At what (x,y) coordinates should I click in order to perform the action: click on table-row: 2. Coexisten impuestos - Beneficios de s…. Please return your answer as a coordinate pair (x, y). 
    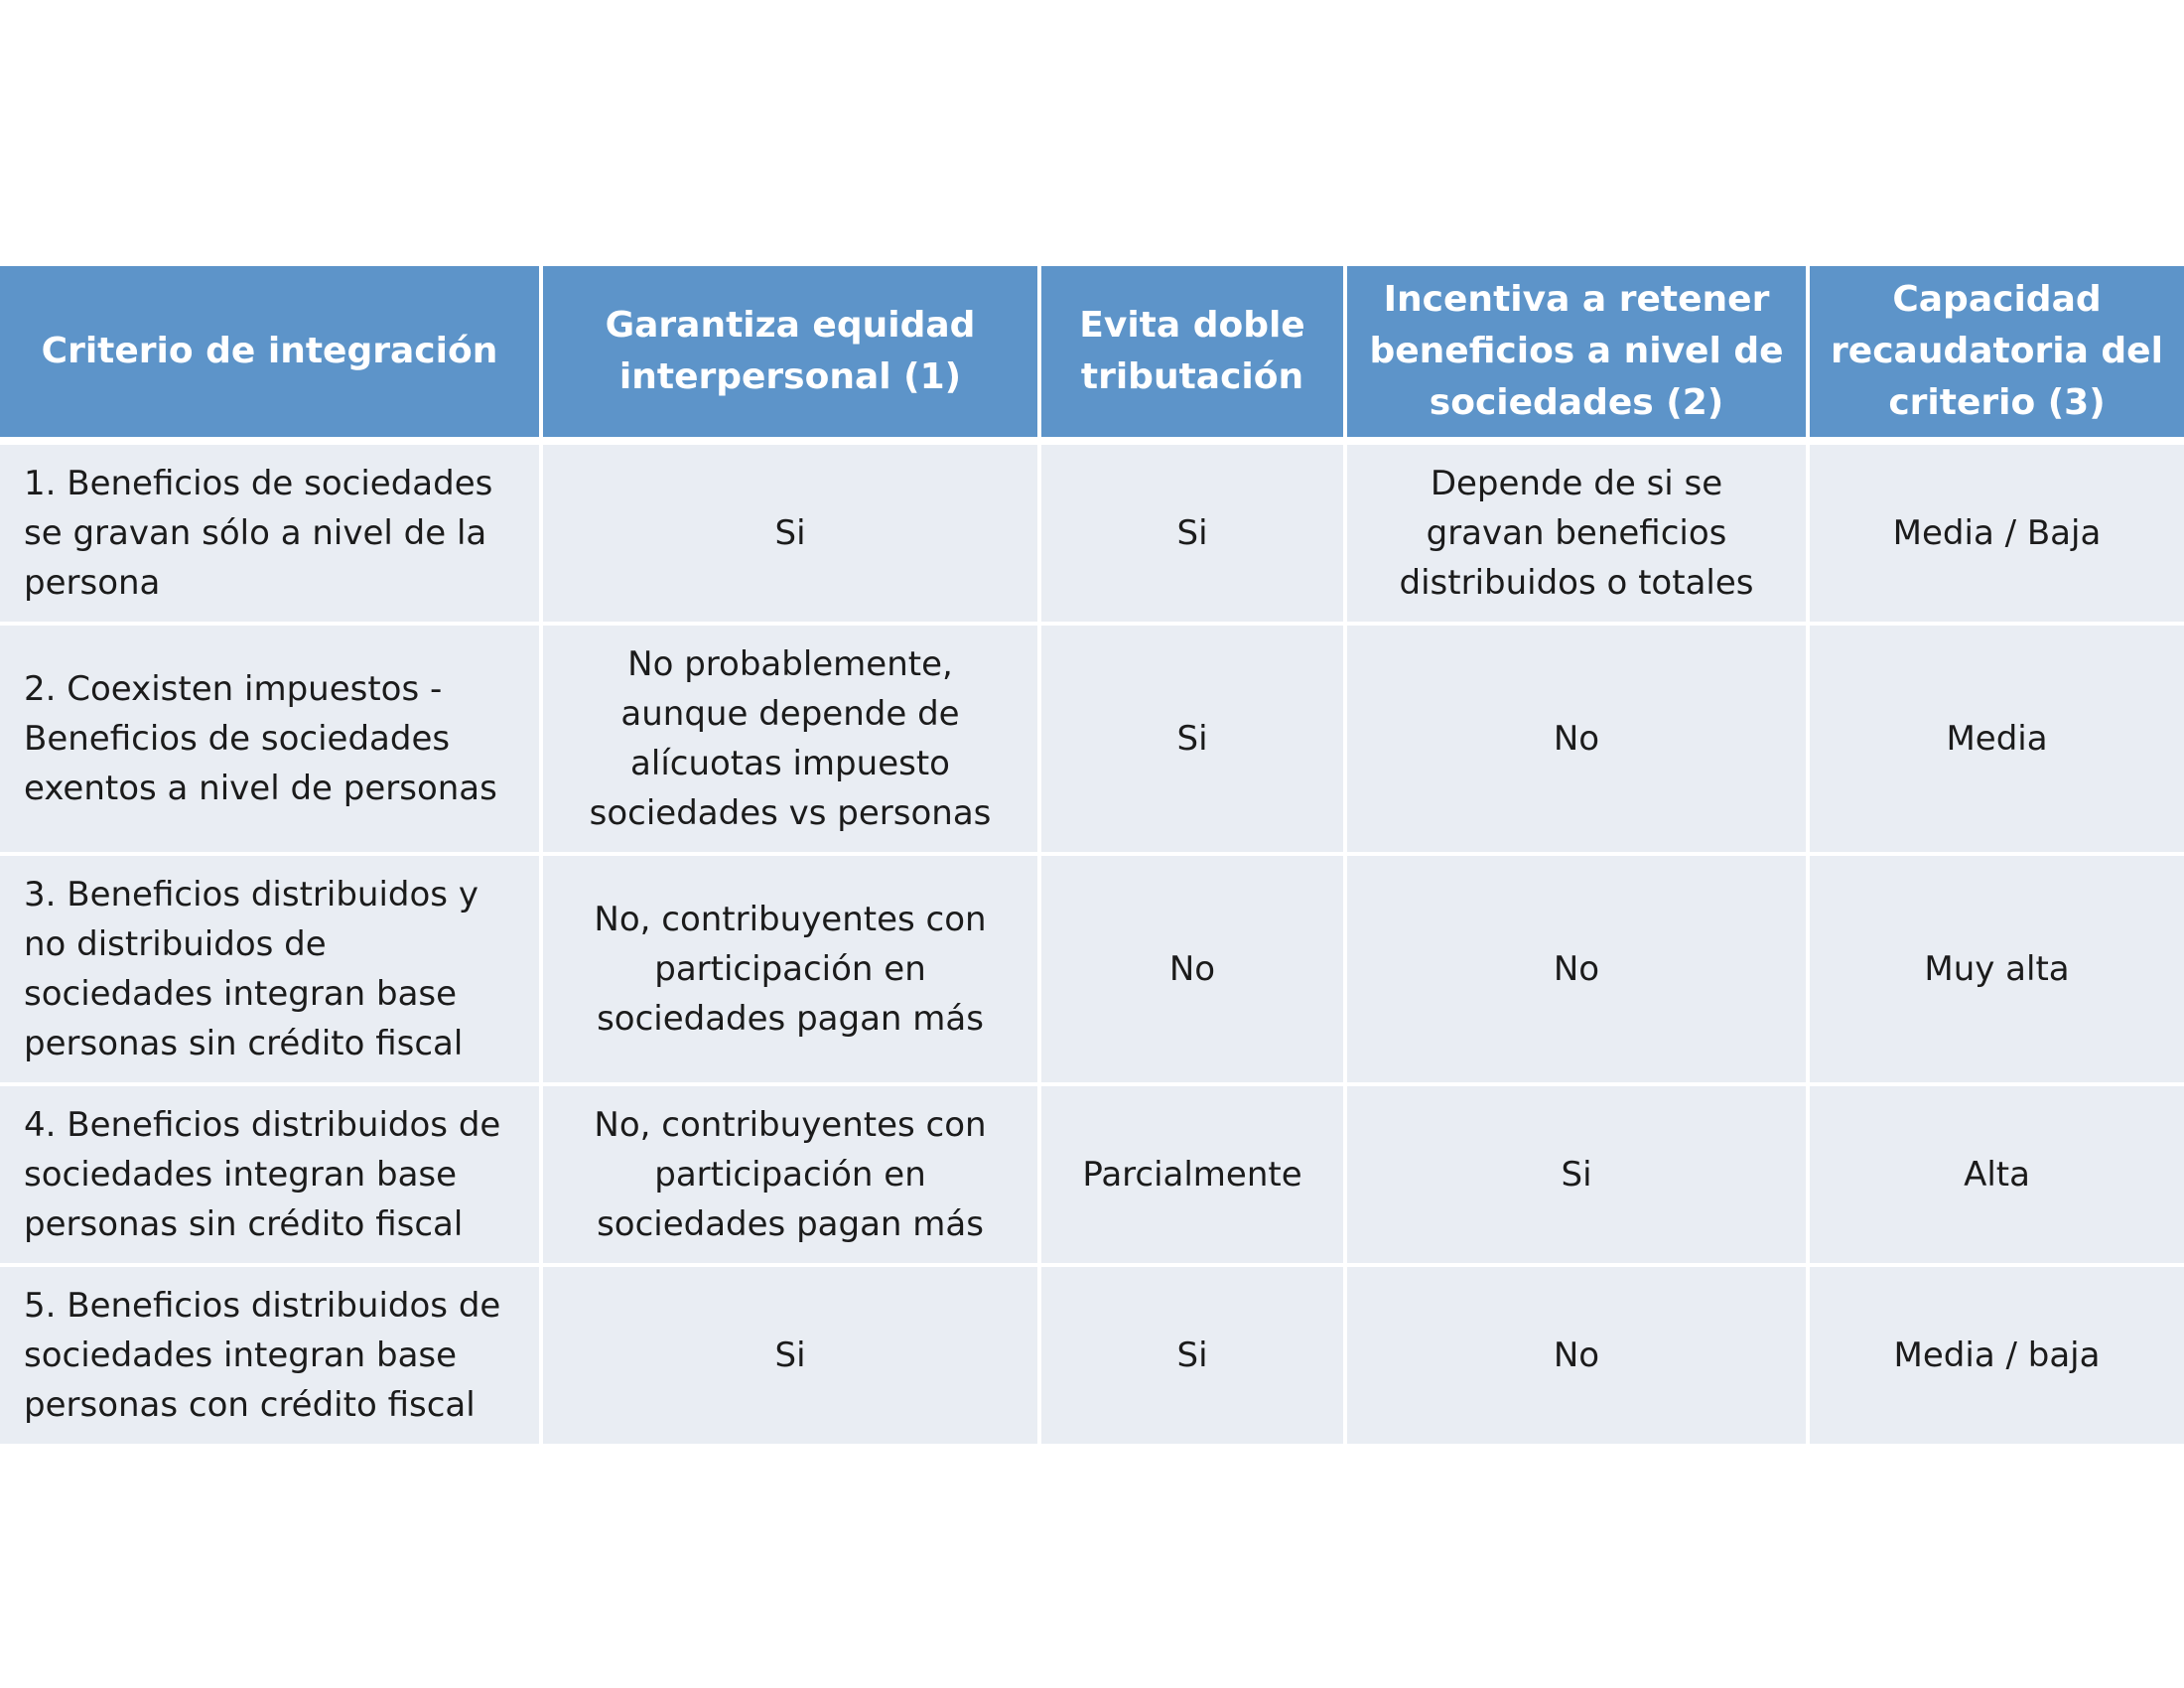
    Looking at the image, I should click on (1092, 741).